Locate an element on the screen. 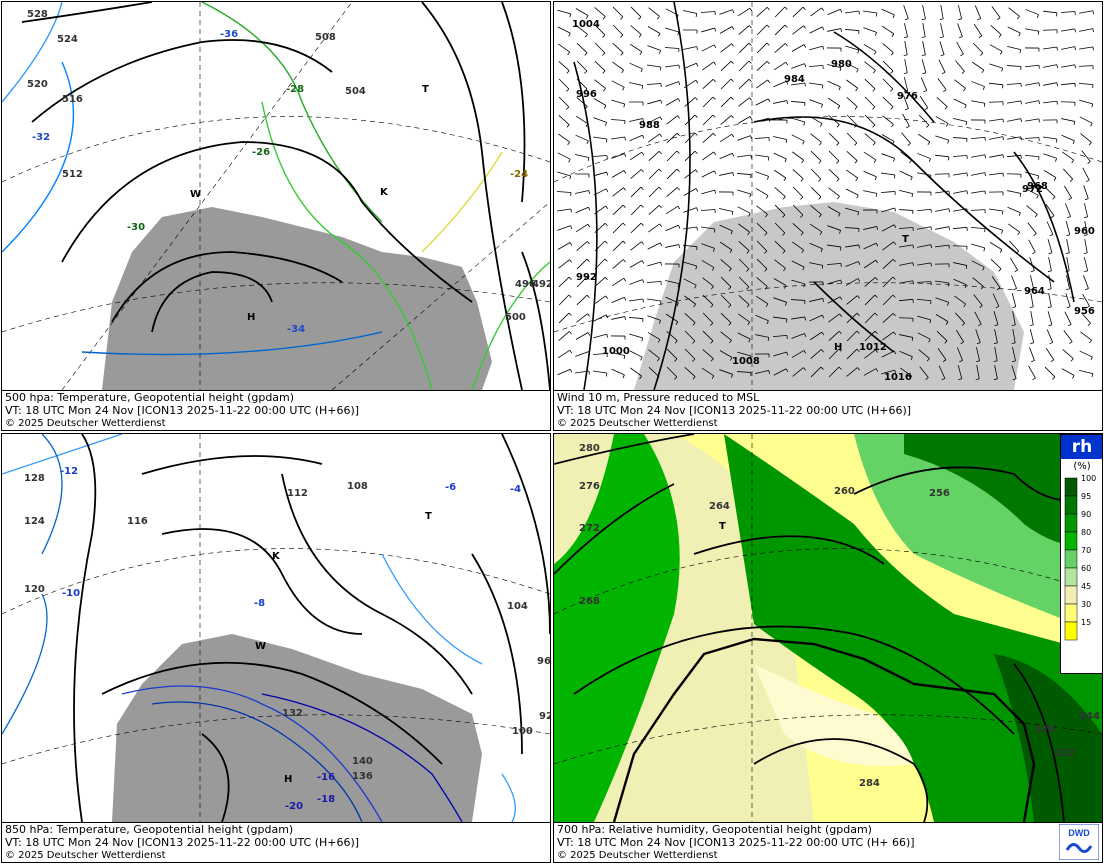 Image resolution: width=1104 pixels, height=864 pixels. height-label: 264 is located at coordinates (719, 506).